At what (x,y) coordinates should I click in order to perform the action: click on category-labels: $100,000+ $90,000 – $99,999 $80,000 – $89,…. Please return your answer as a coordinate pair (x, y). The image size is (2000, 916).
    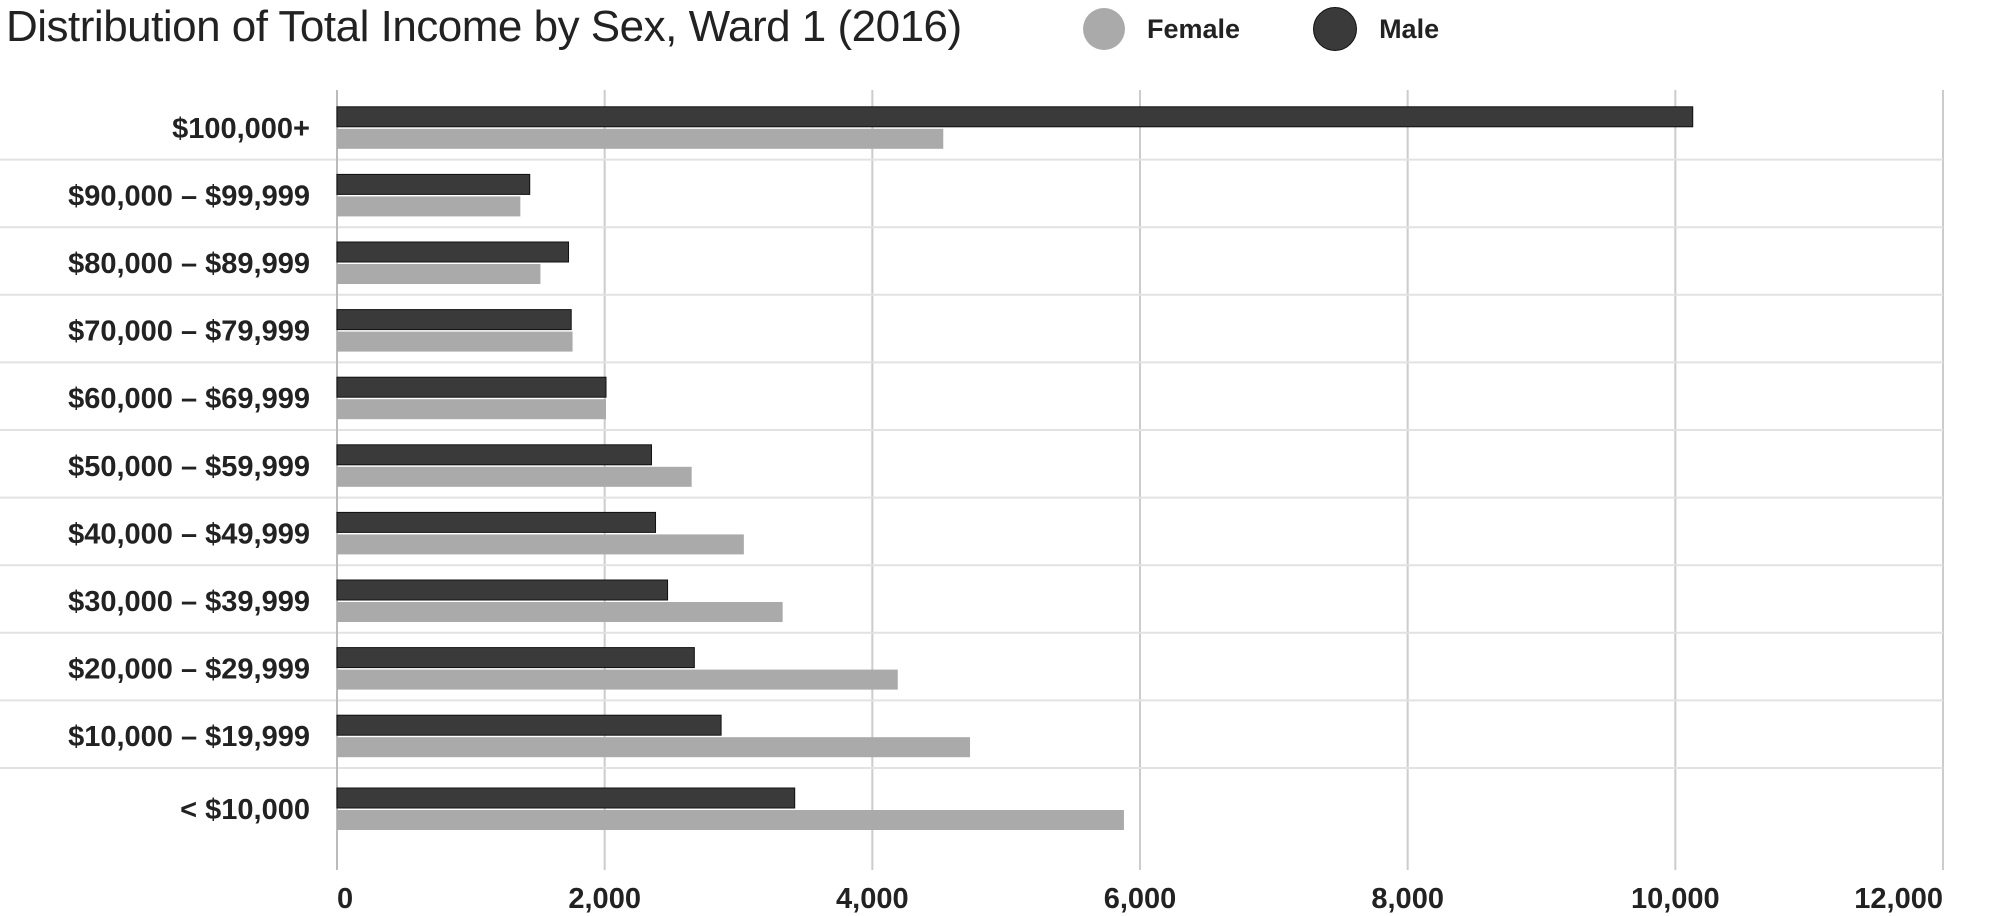
    Looking at the image, I should click on (189, 469).